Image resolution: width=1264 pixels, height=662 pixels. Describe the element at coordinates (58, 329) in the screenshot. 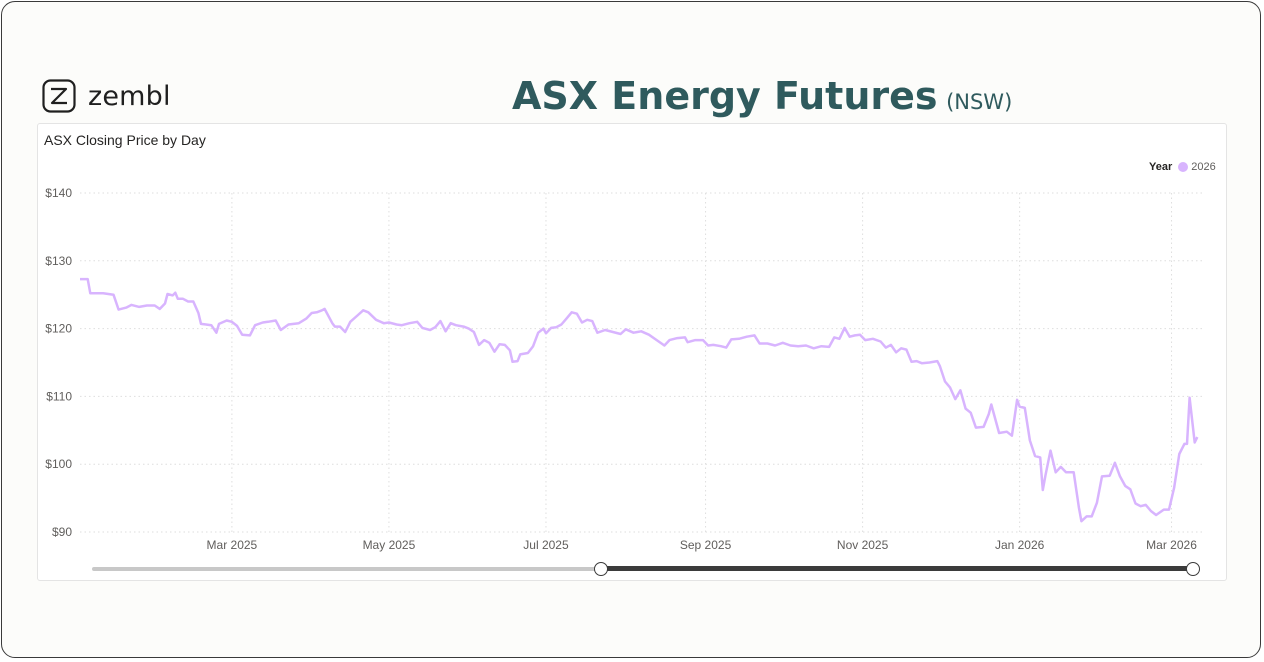

I see `y-tick-label: $120` at that location.